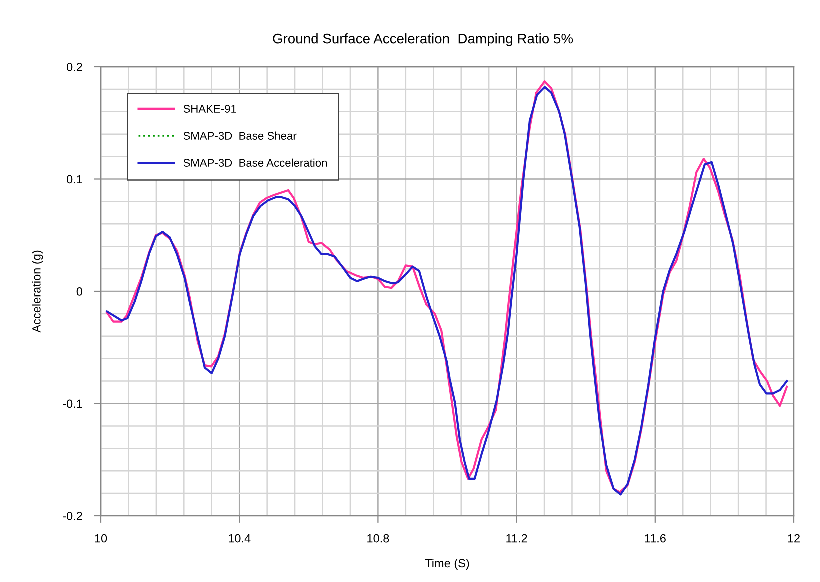 This screenshot has width=820, height=582. Describe the element at coordinates (379, 538) in the screenshot. I see `x-tick-label: 10.8` at that location.